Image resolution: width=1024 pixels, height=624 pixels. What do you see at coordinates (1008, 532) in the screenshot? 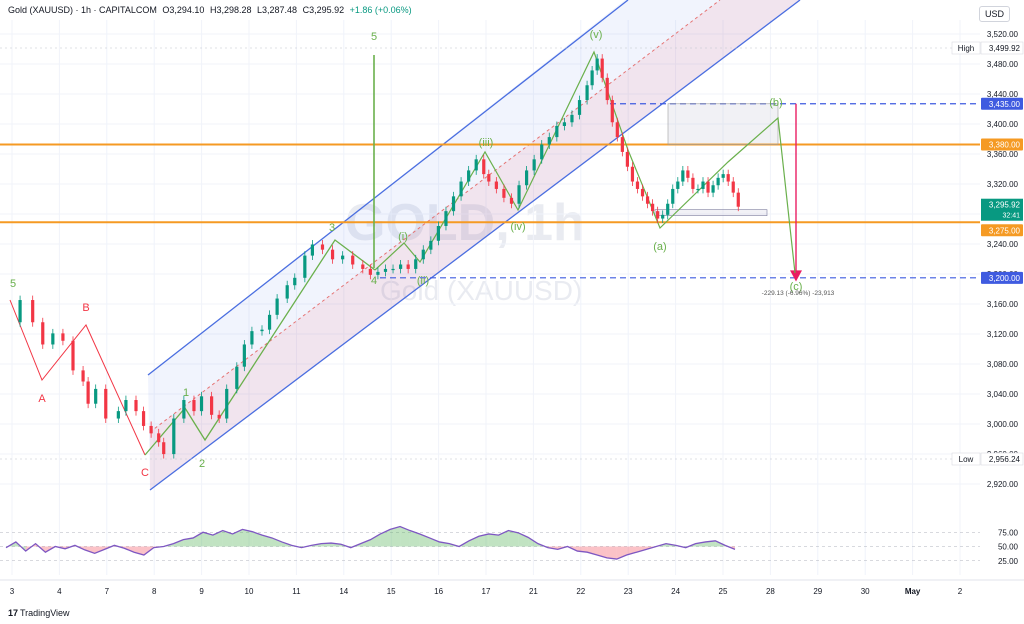
I see `rsi-tick: 75.00` at bounding box center [1008, 532].